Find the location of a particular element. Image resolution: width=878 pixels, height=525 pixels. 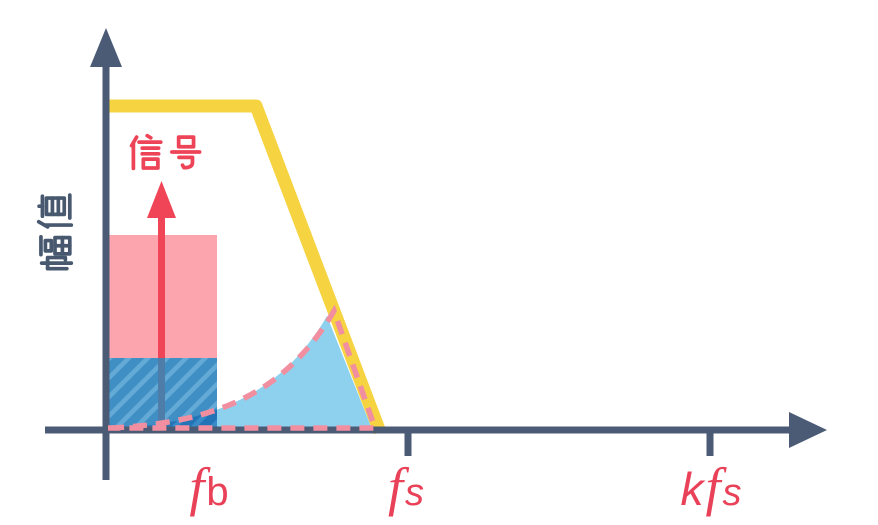

x-axis-arrow-icon is located at coordinates (808, 430).